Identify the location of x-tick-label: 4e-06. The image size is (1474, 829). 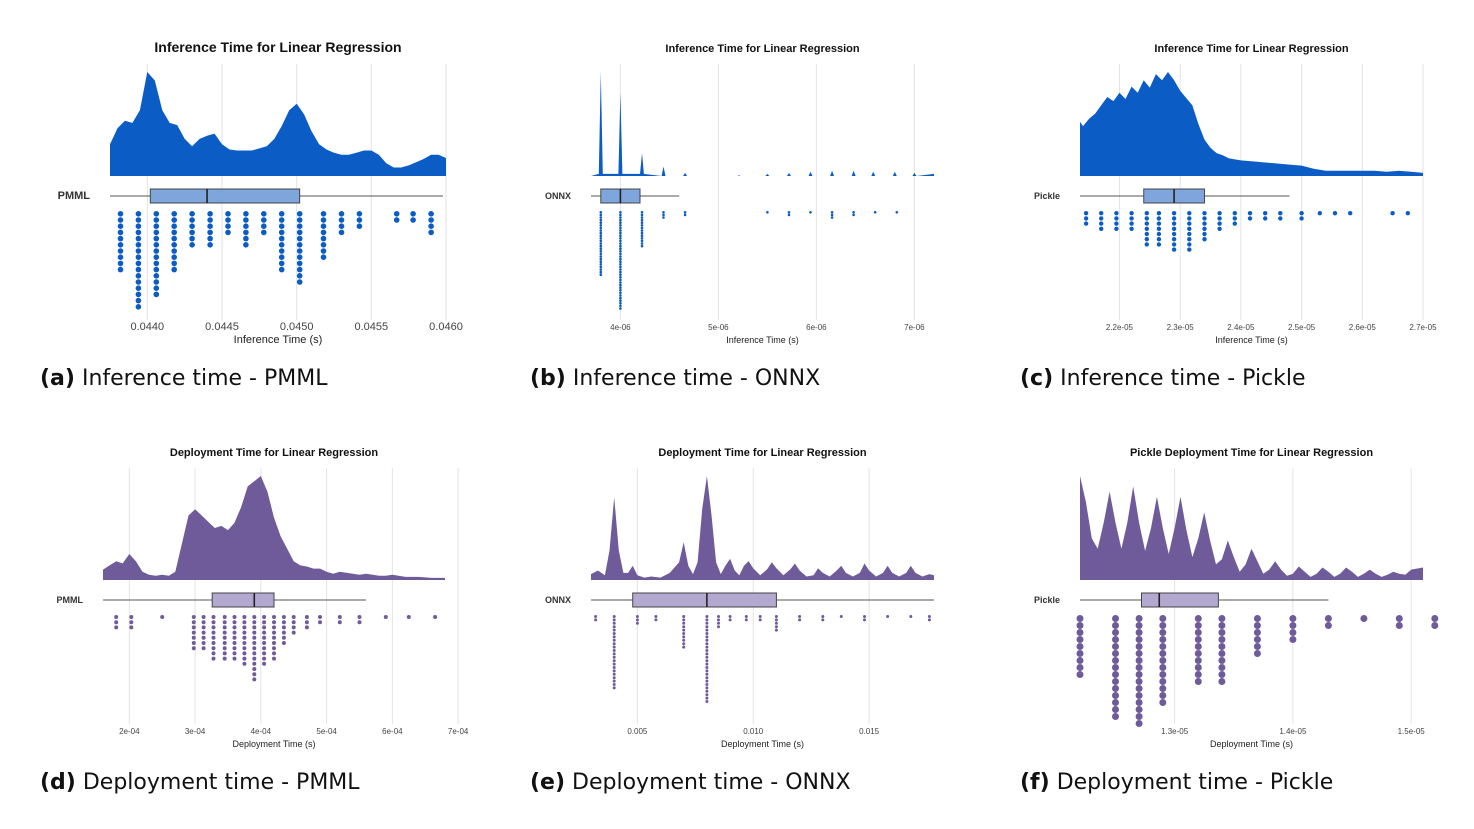
(620, 327).